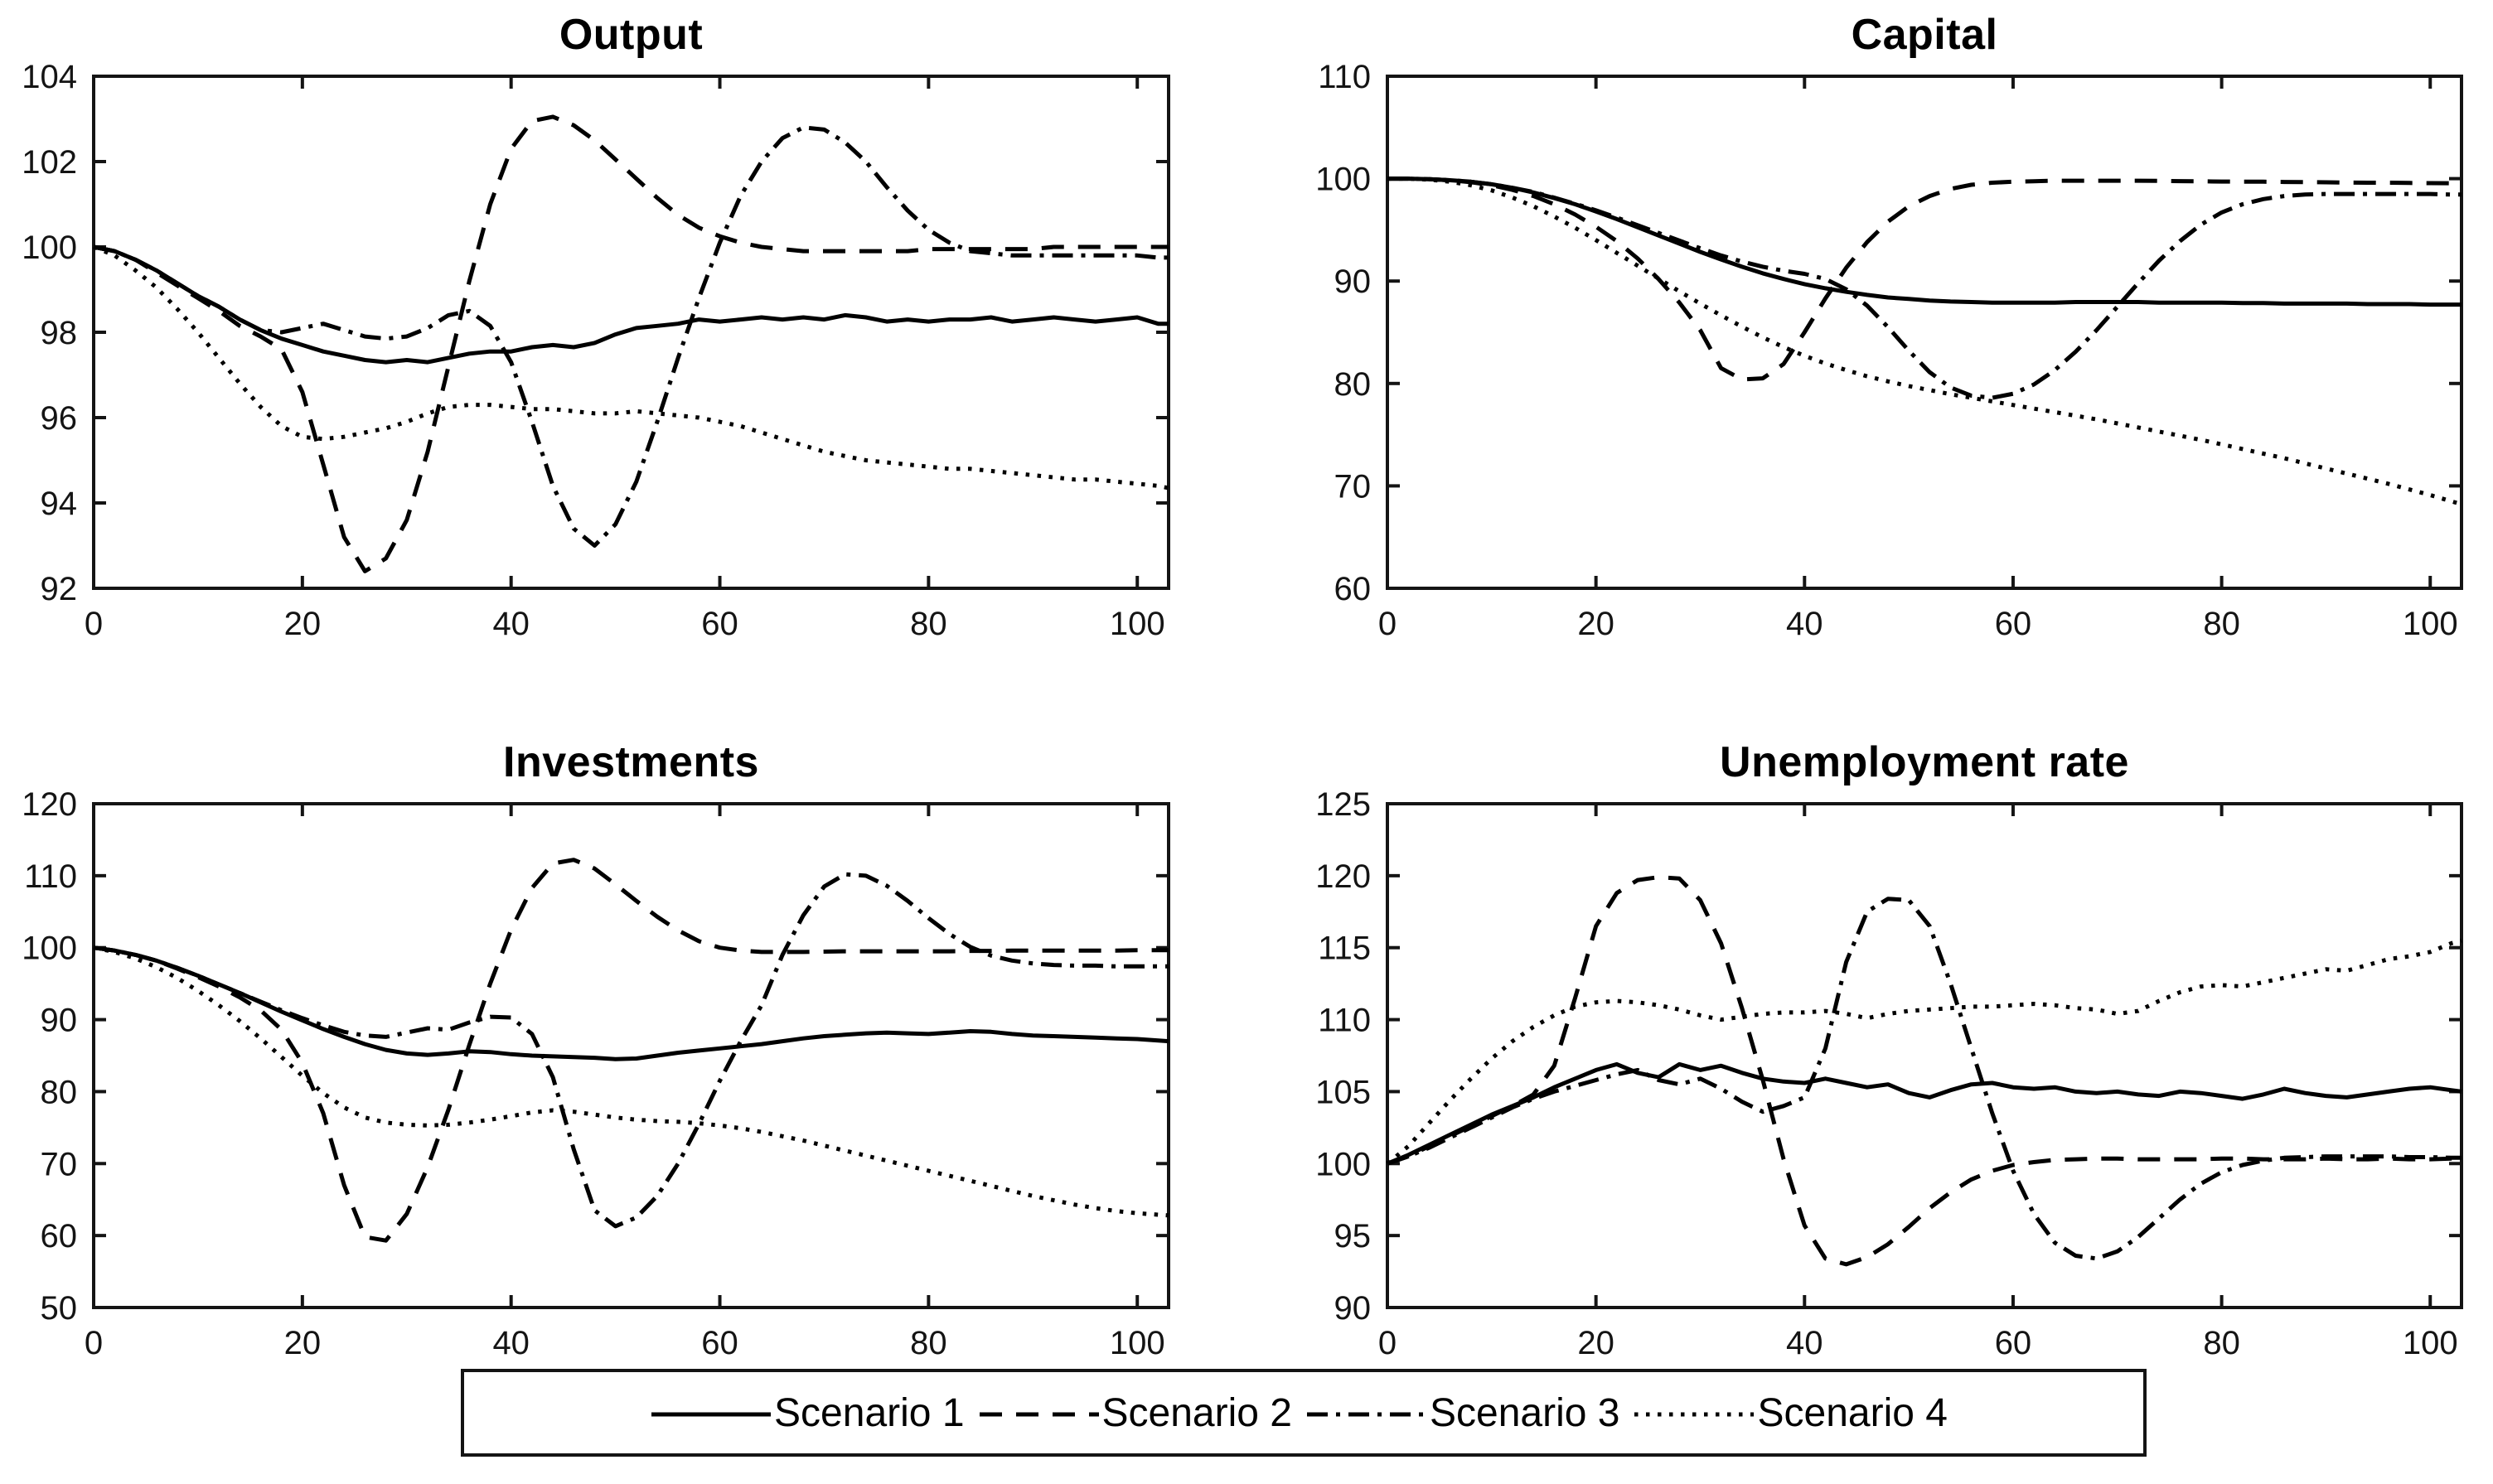  Describe the element at coordinates (1525, 1412) in the screenshot. I see `legend-label: Scenario 3` at that location.